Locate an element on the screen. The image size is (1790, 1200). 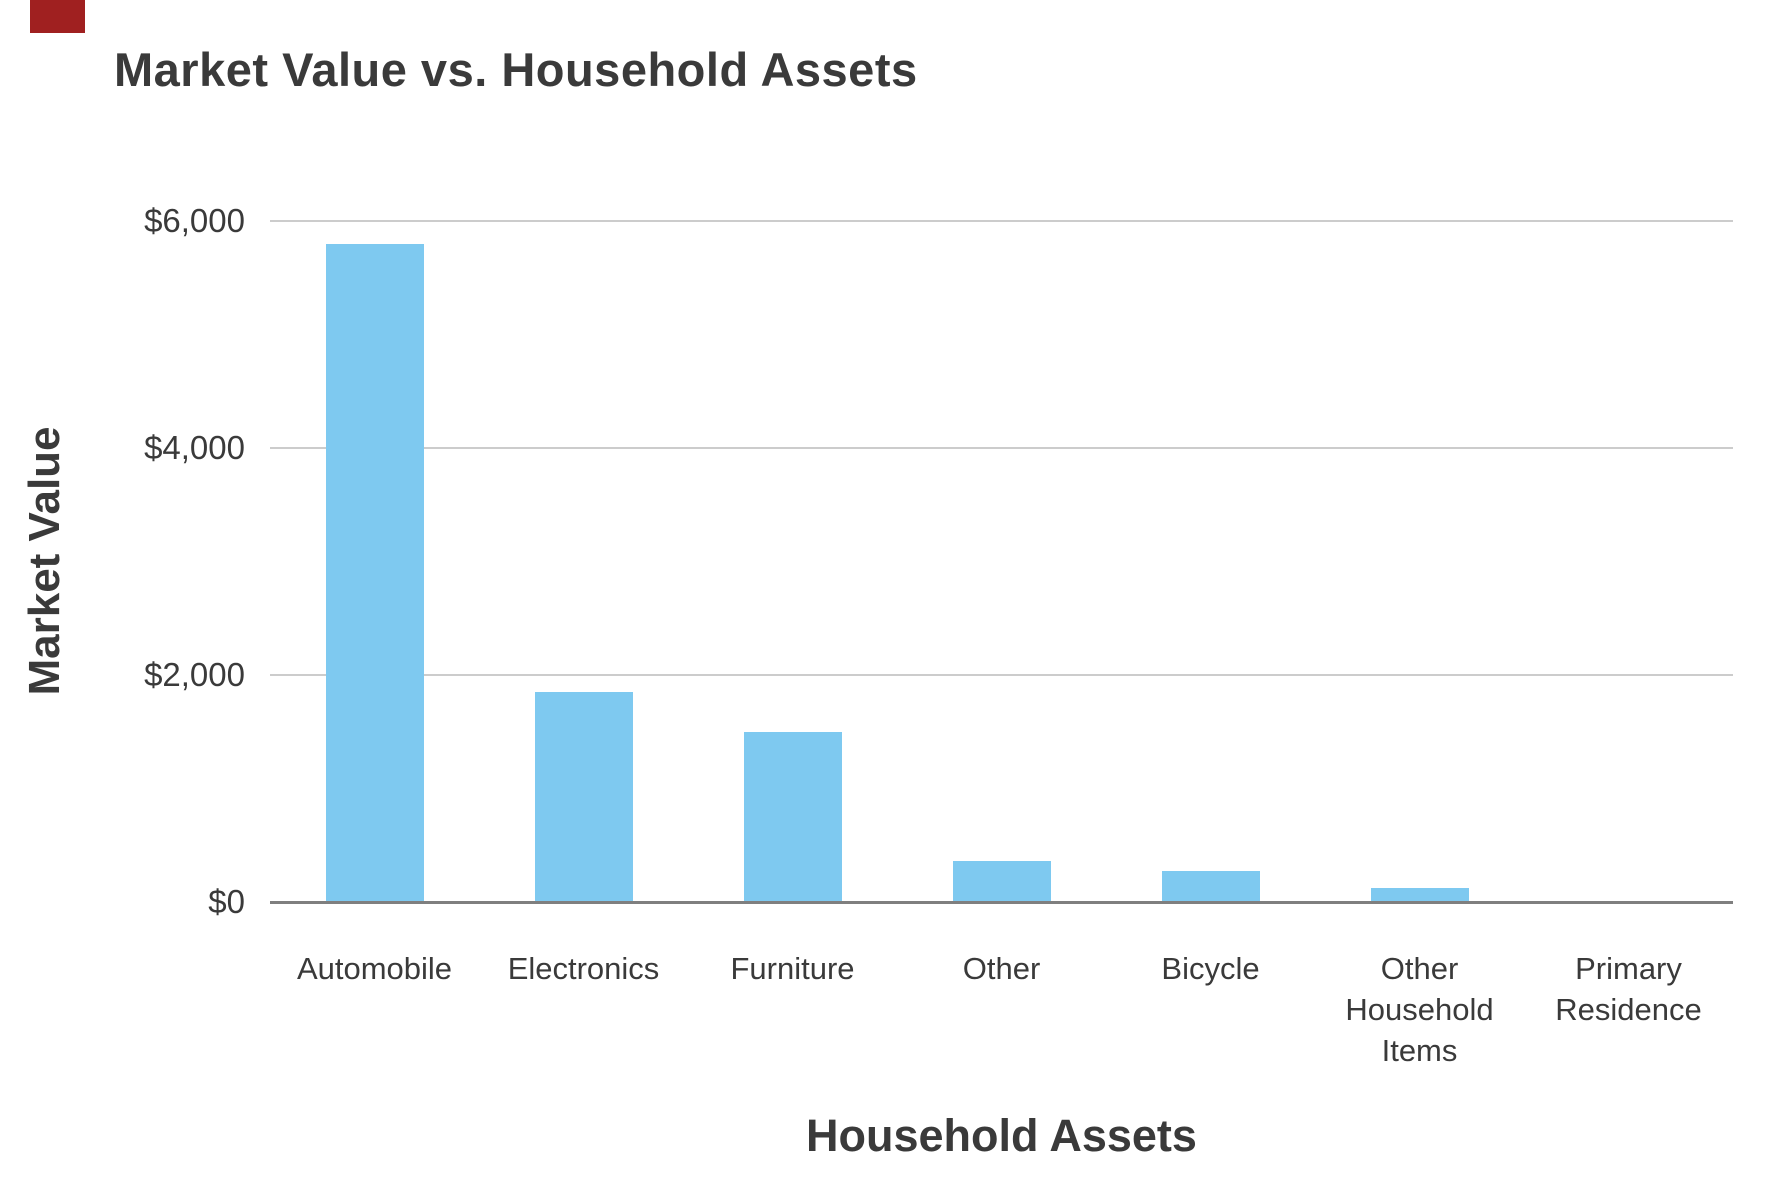
bar-electronics is located at coordinates (583, 797).